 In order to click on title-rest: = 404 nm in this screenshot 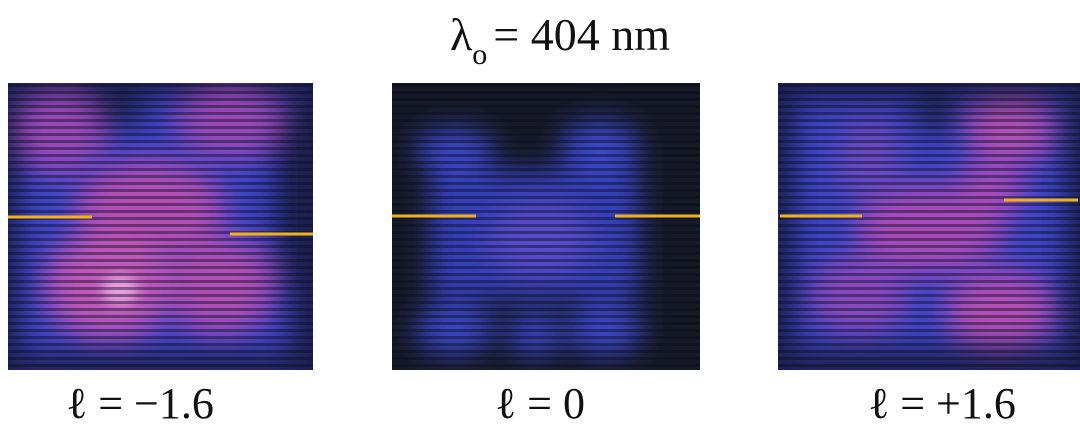, I will do `click(581, 34)`.